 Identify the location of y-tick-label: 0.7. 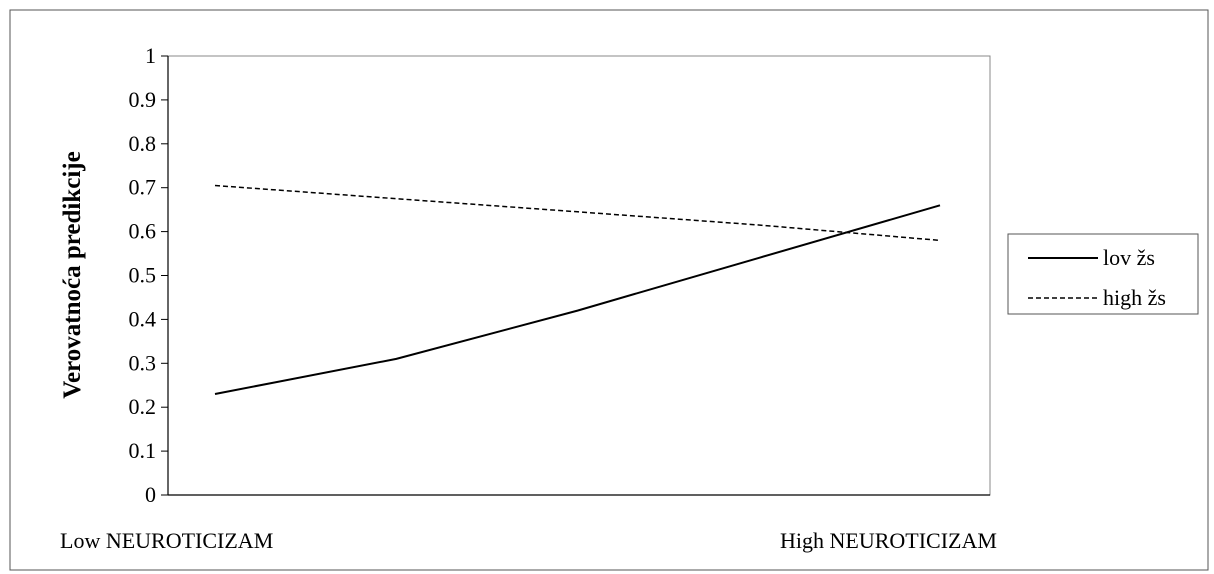
(143, 187).